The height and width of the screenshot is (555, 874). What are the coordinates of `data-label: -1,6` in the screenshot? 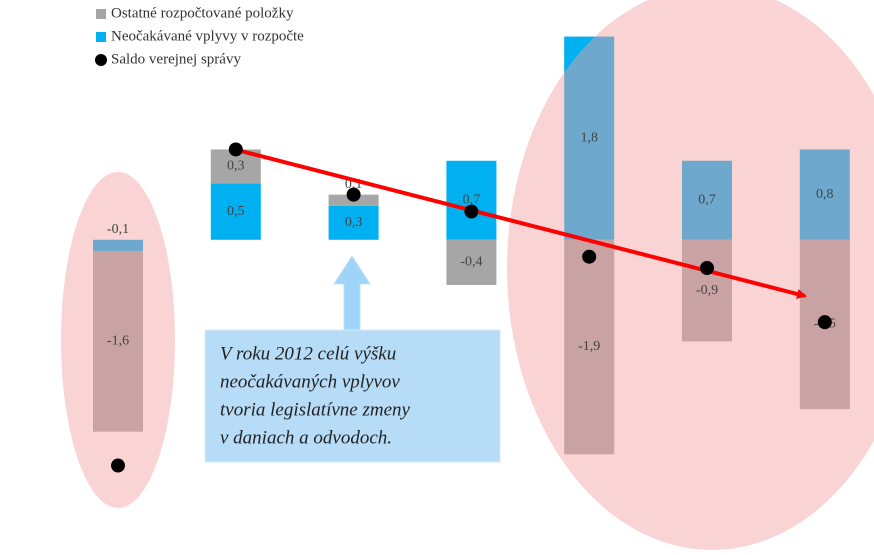 It's located at (118, 341).